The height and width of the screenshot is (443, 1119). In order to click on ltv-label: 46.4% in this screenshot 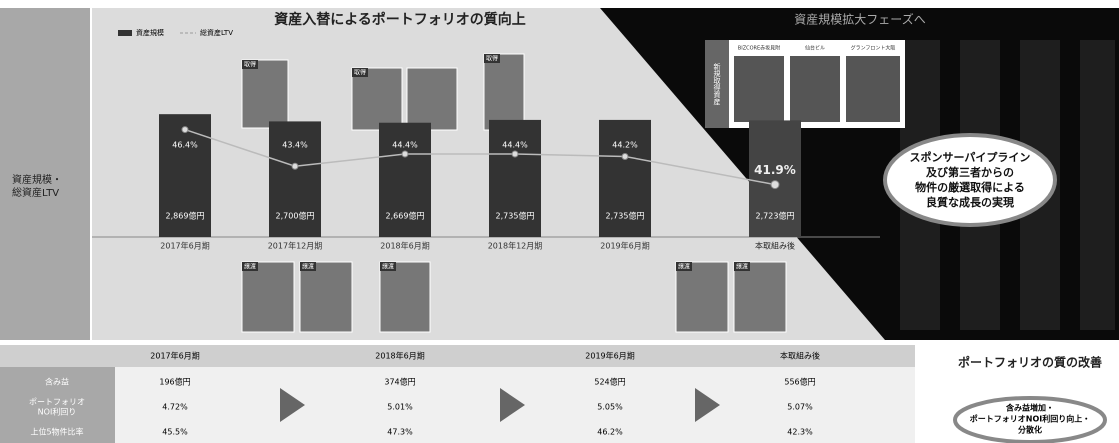, I will do `click(185, 145)`.